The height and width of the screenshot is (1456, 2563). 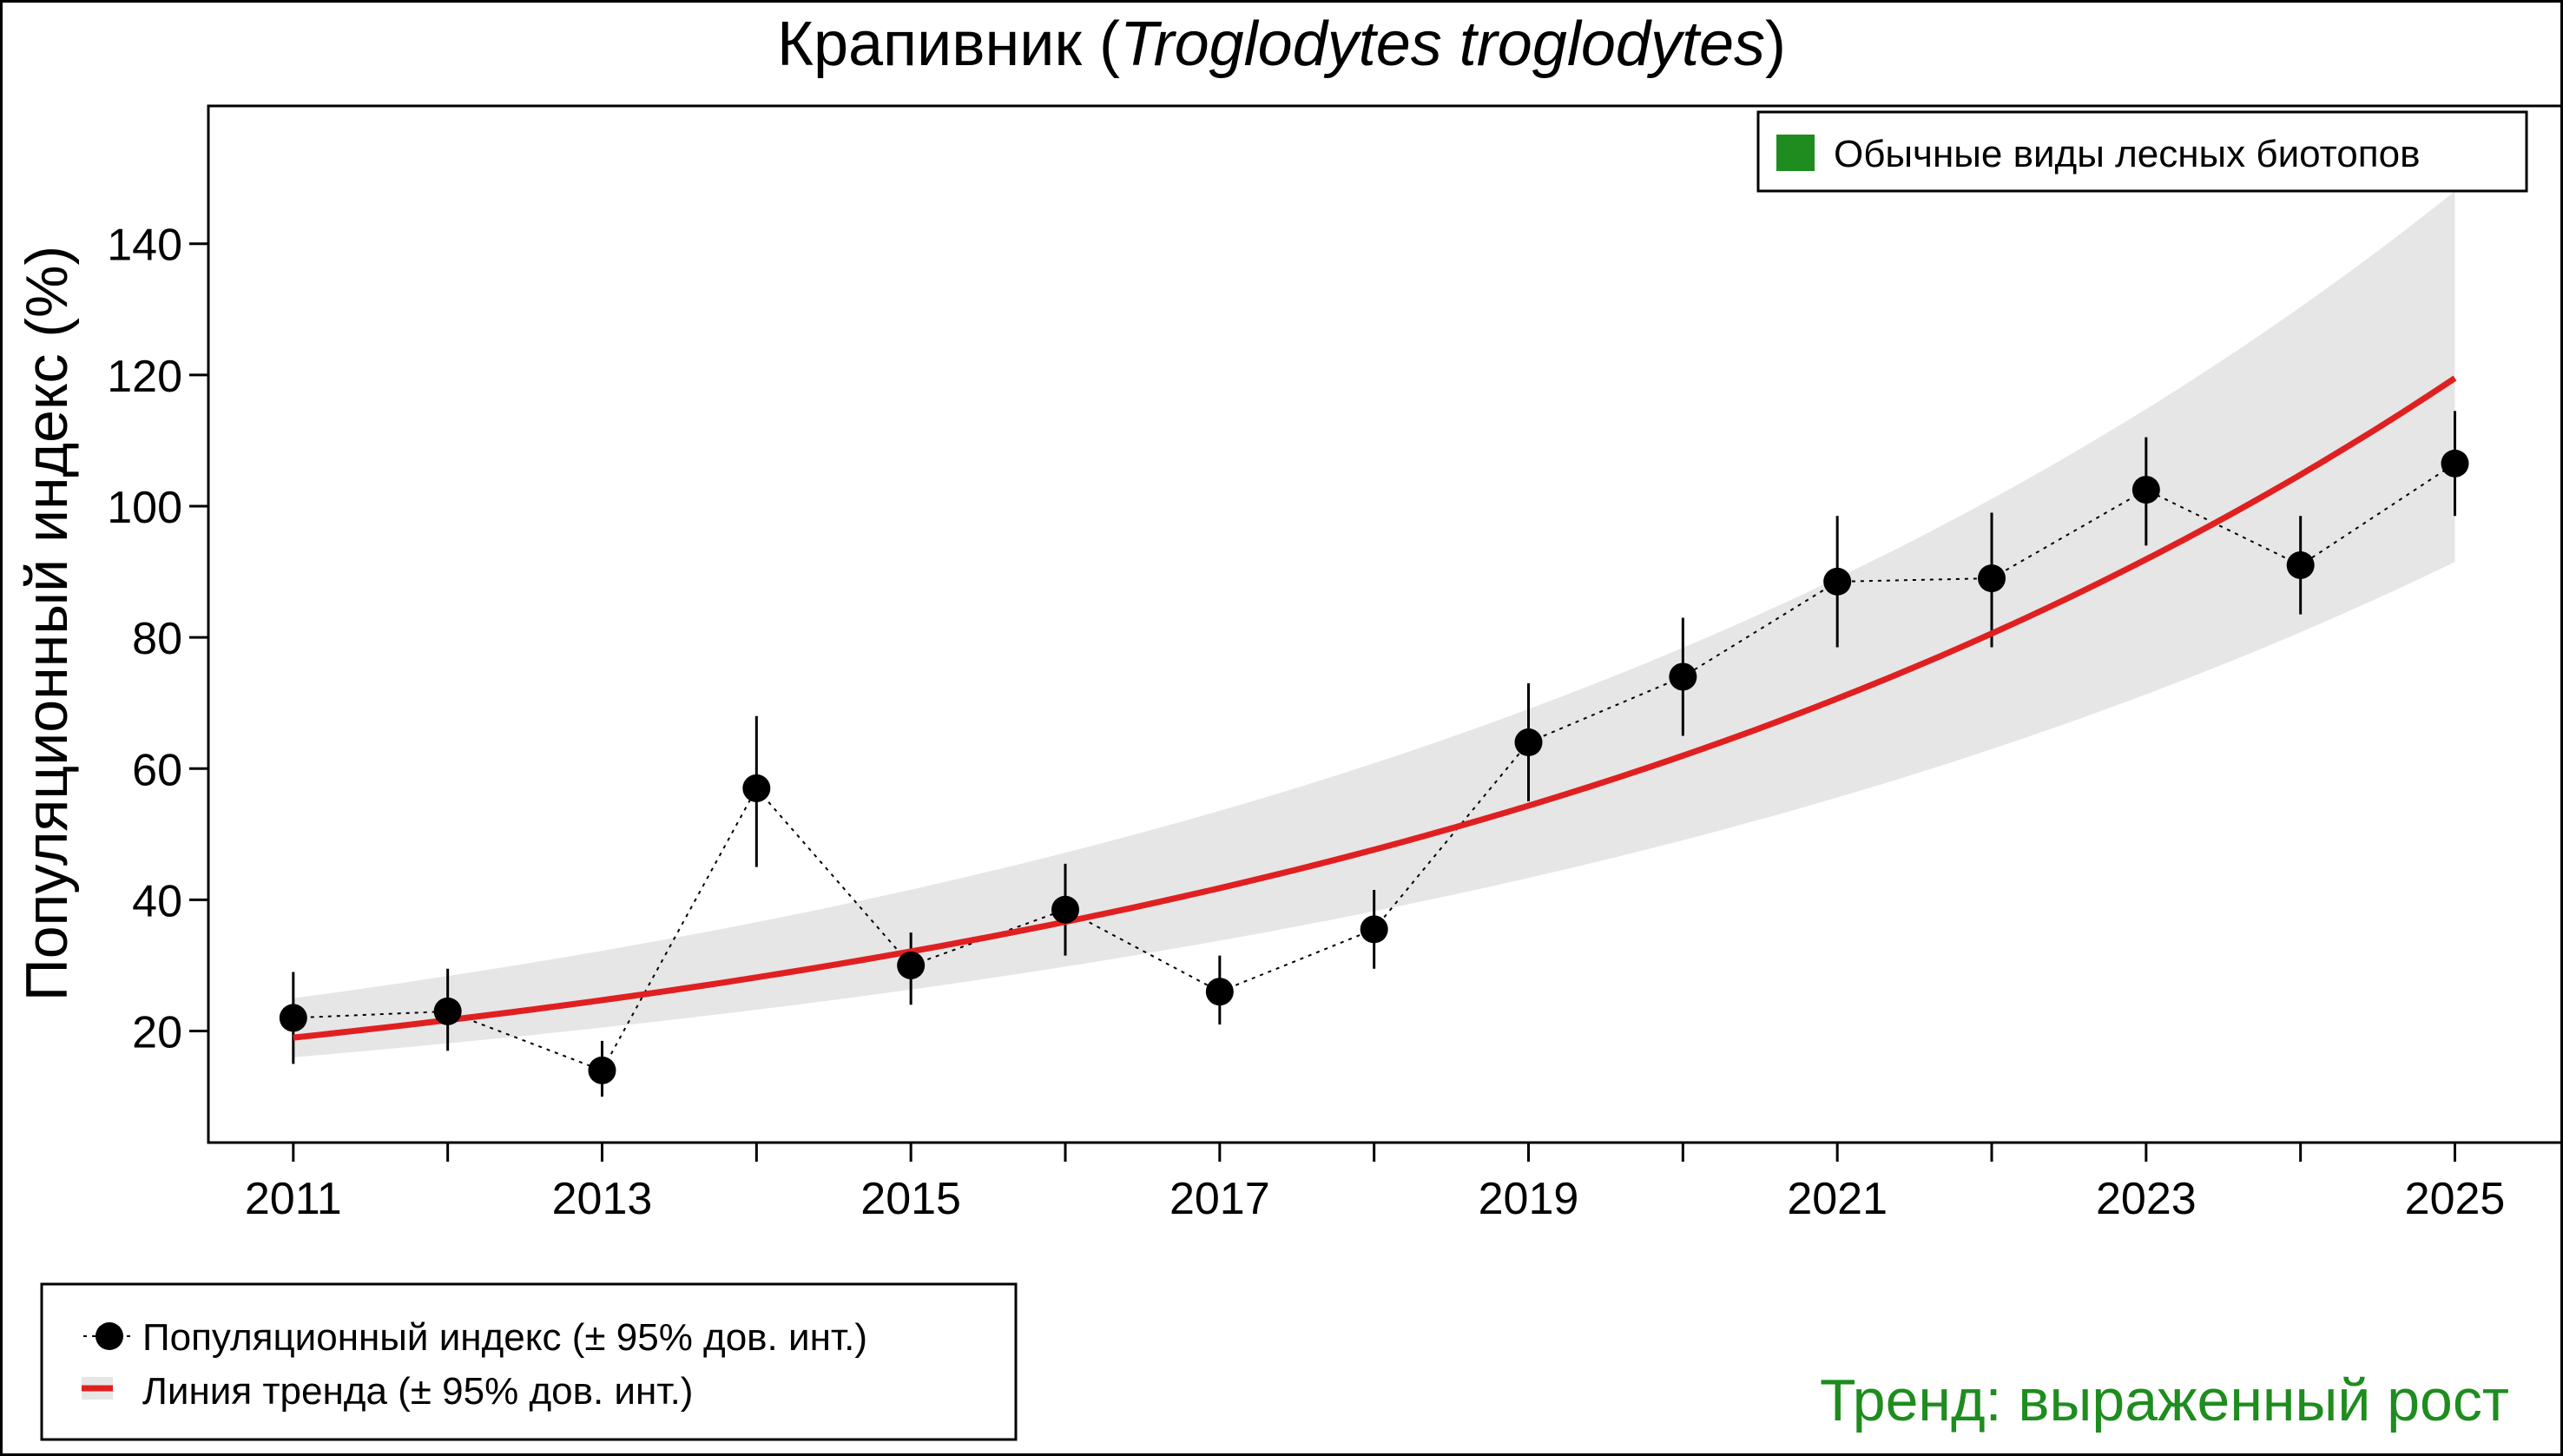 I want to click on x-tick-label: 2011, so click(x=293, y=1199).